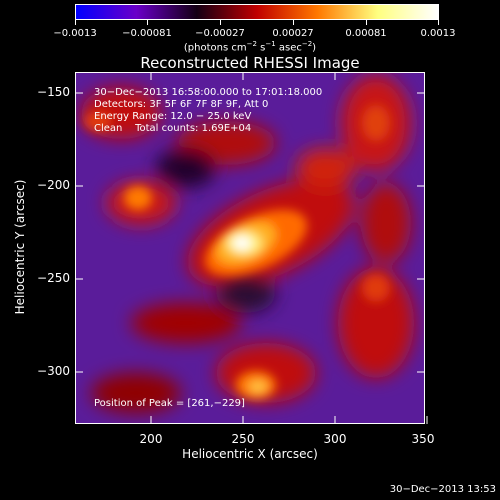 The height and width of the screenshot is (500, 500). What do you see at coordinates (293, 33) in the screenshot?
I see `colorbar-tick-label: 0.00027` at bounding box center [293, 33].